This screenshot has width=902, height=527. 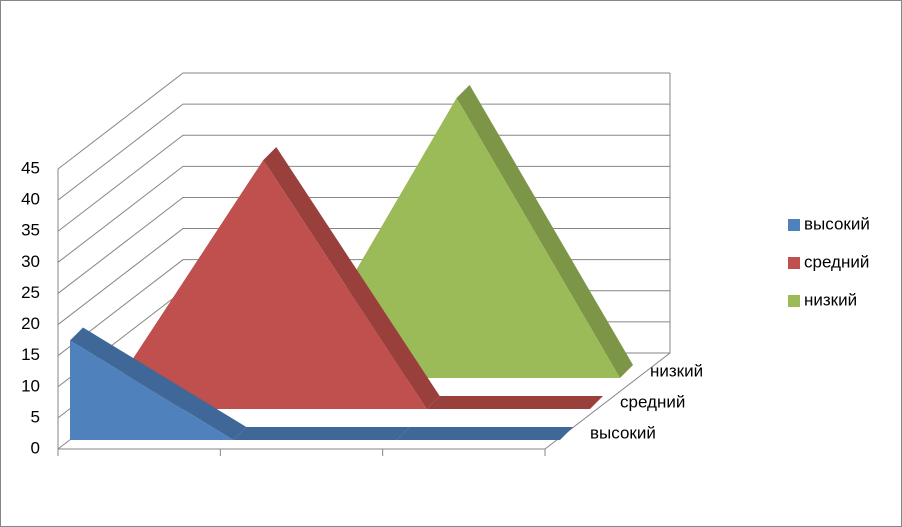 I want to click on legend-label: высокий, so click(x=837, y=223).